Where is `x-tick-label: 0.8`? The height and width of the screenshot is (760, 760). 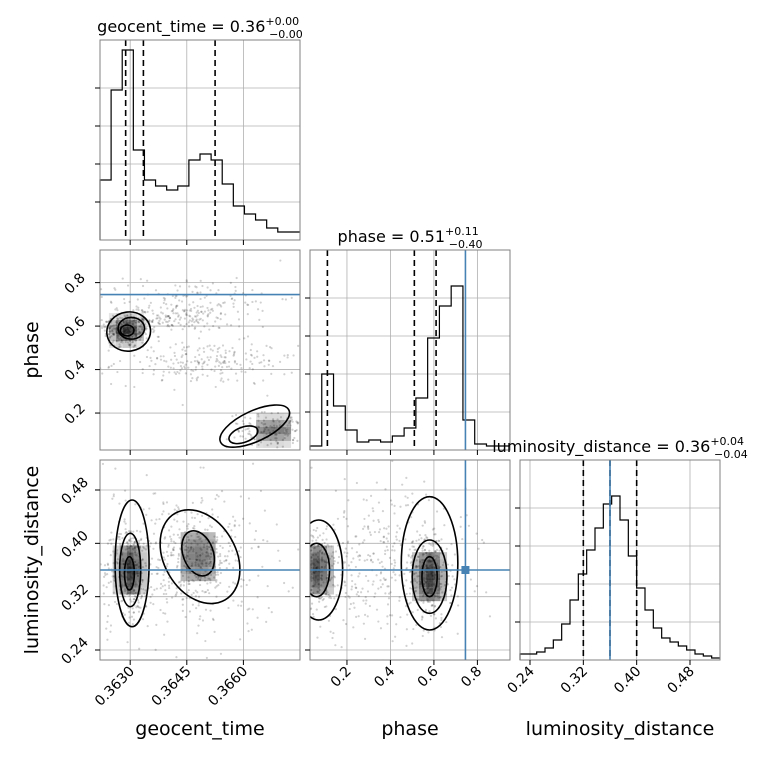 x-tick-label: 0.8 is located at coordinates (471, 677).